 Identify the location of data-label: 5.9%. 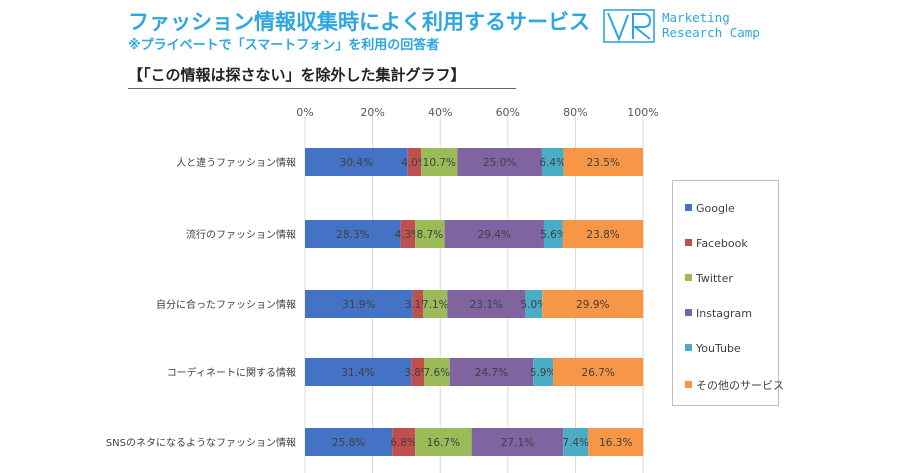
(543, 373).